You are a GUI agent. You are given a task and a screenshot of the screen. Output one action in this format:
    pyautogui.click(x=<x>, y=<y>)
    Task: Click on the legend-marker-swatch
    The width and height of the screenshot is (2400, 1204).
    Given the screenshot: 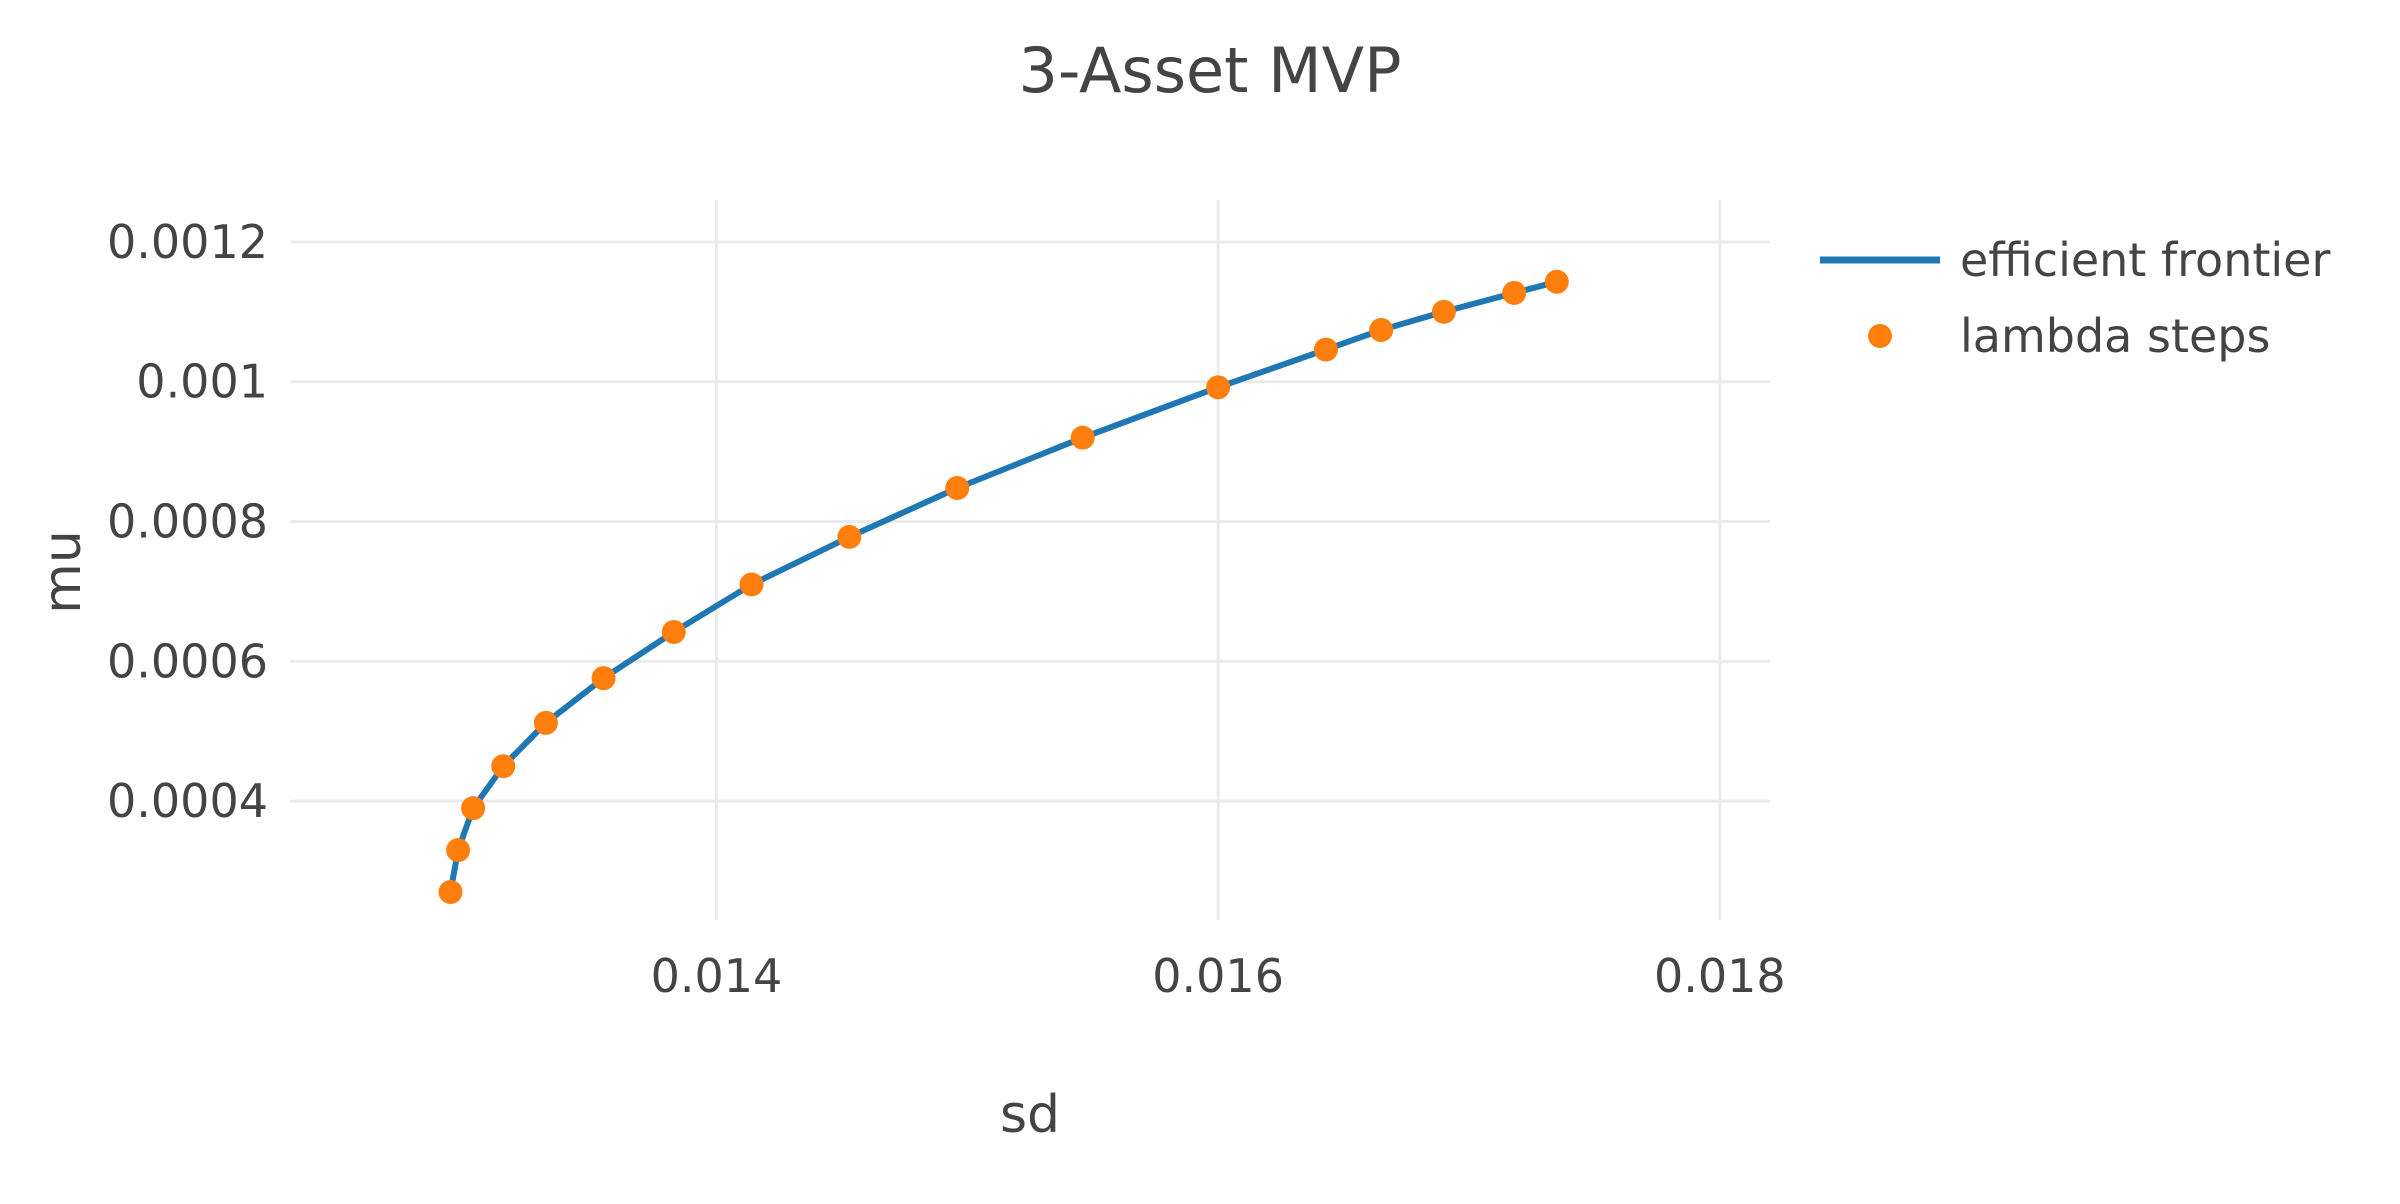 What is the action you would take?
    pyautogui.click(x=1880, y=336)
    